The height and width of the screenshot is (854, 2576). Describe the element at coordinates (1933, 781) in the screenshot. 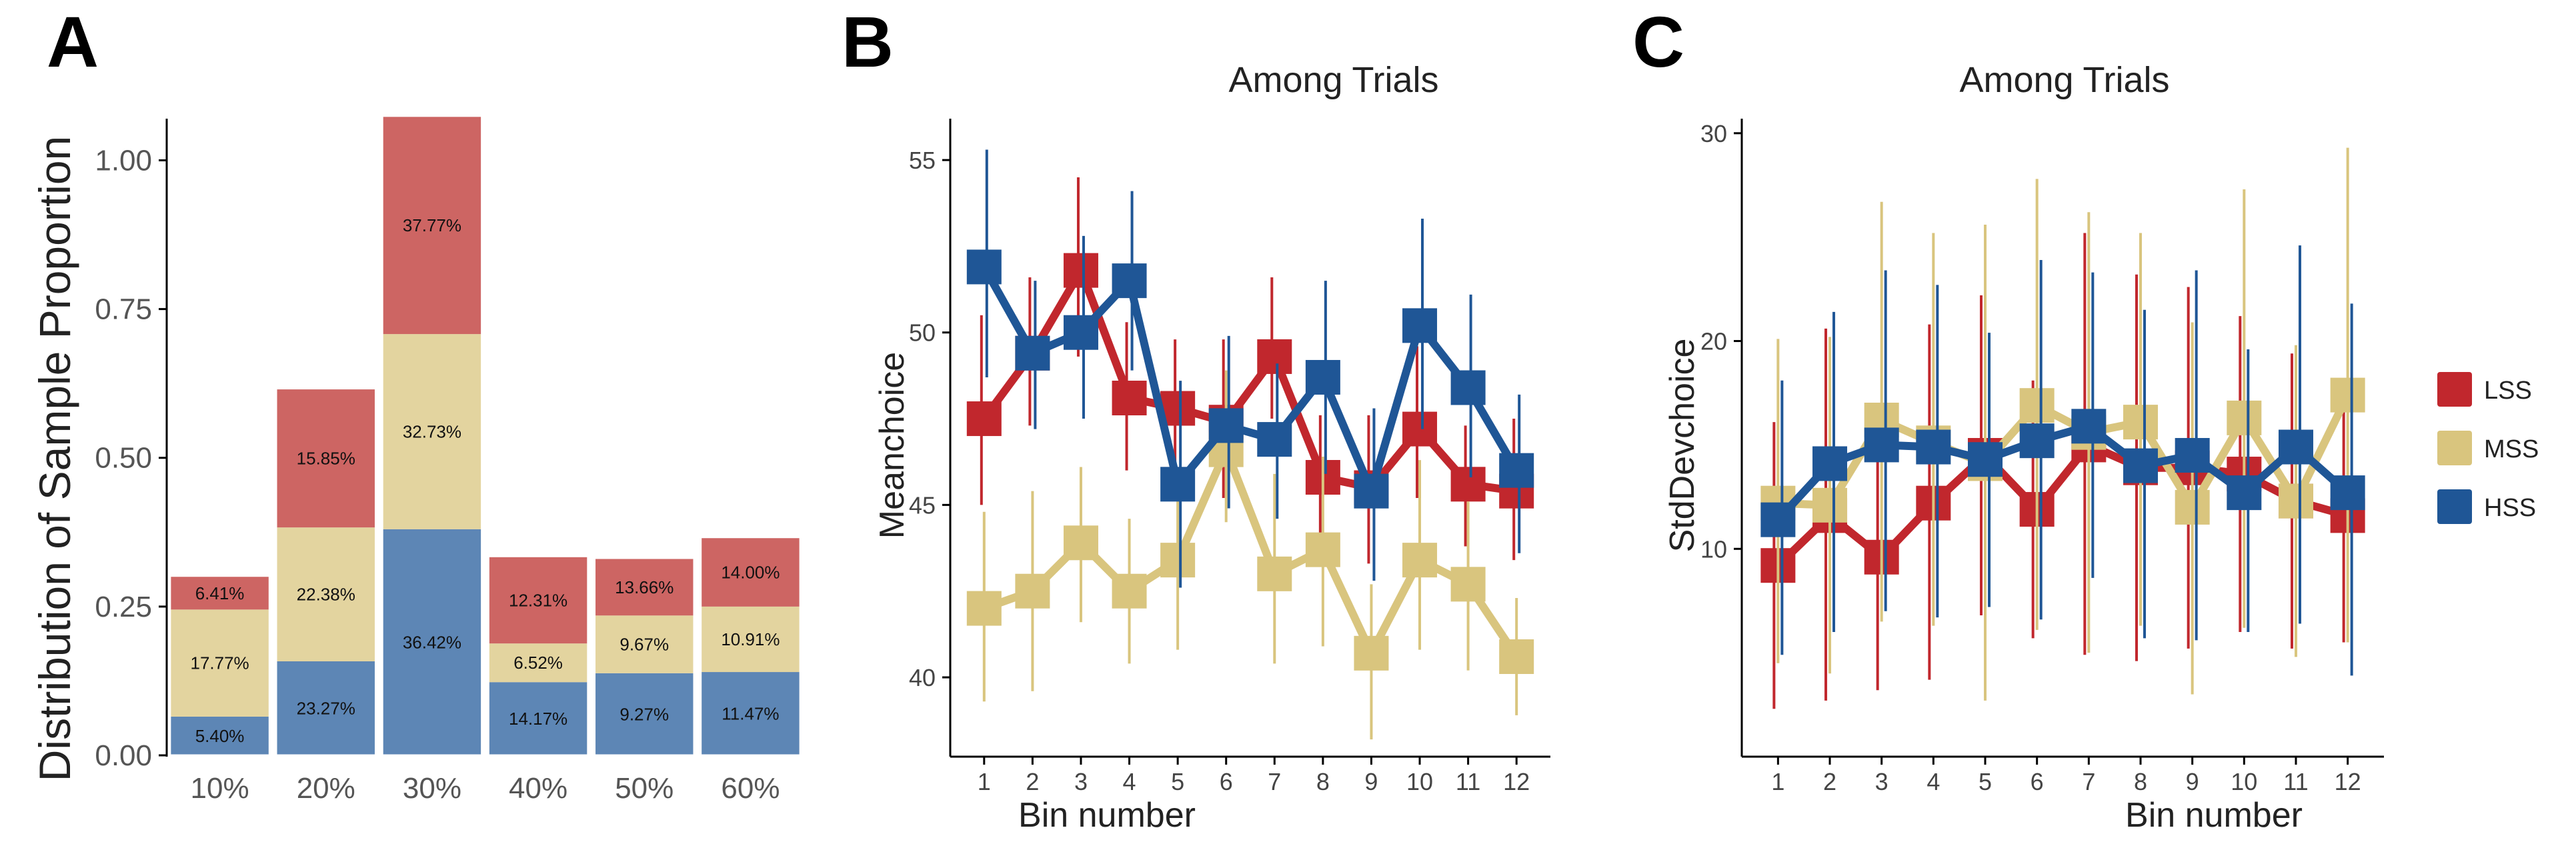

I see `panel-c-xtick-label: 4` at that location.